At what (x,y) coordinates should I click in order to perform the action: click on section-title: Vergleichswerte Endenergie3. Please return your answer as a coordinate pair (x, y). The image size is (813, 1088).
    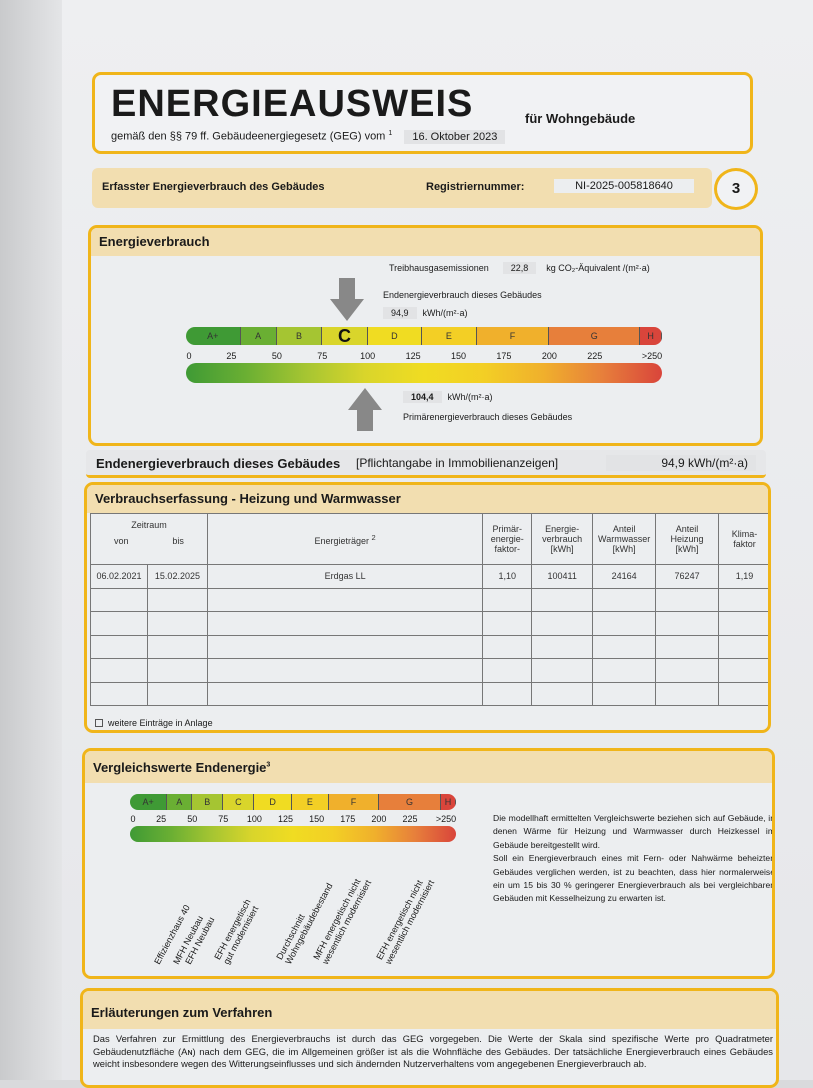
    Looking at the image, I should click on (428, 767).